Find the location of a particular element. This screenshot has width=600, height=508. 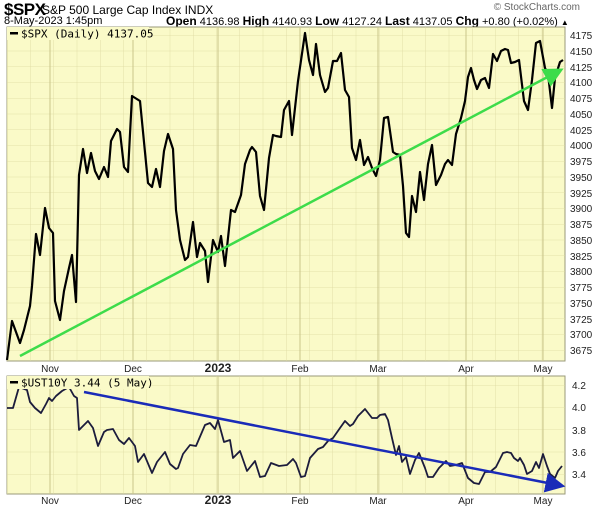

svg-text: 3.8 is located at coordinates (579, 431).